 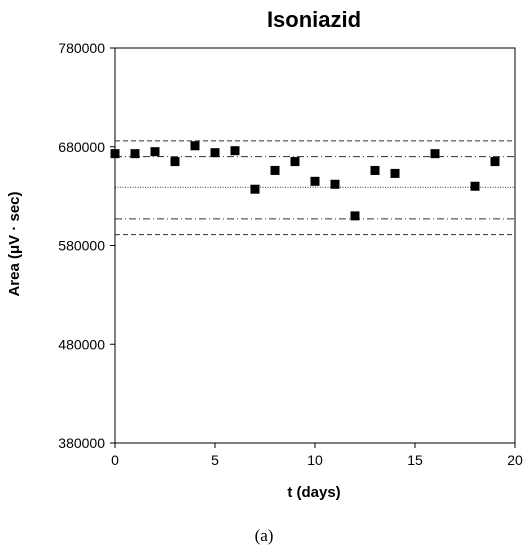 What do you see at coordinates (81, 147) in the screenshot?
I see `y-tick-label: 680000` at bounding box center [81, 147].